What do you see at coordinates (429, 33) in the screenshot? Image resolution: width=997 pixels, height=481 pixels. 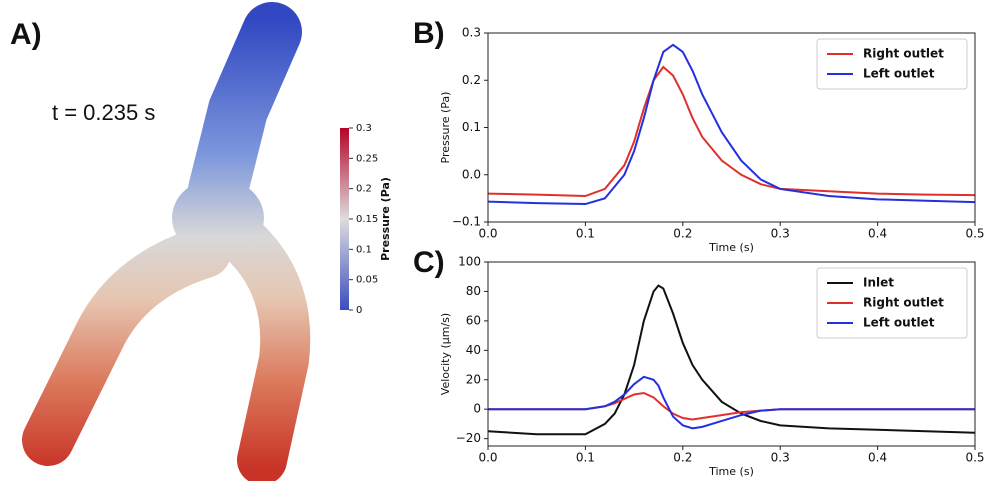 I see `panel-label: B)` at bounding box center [429, 33].